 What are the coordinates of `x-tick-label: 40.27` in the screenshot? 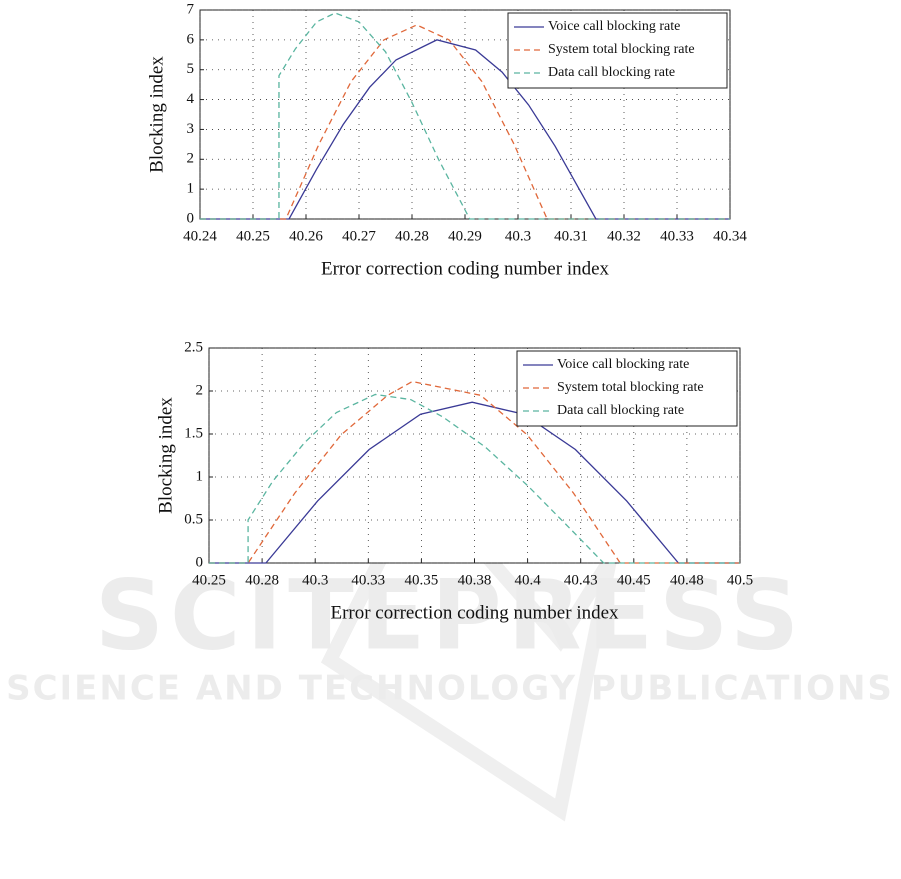 It's located at (359, 236).